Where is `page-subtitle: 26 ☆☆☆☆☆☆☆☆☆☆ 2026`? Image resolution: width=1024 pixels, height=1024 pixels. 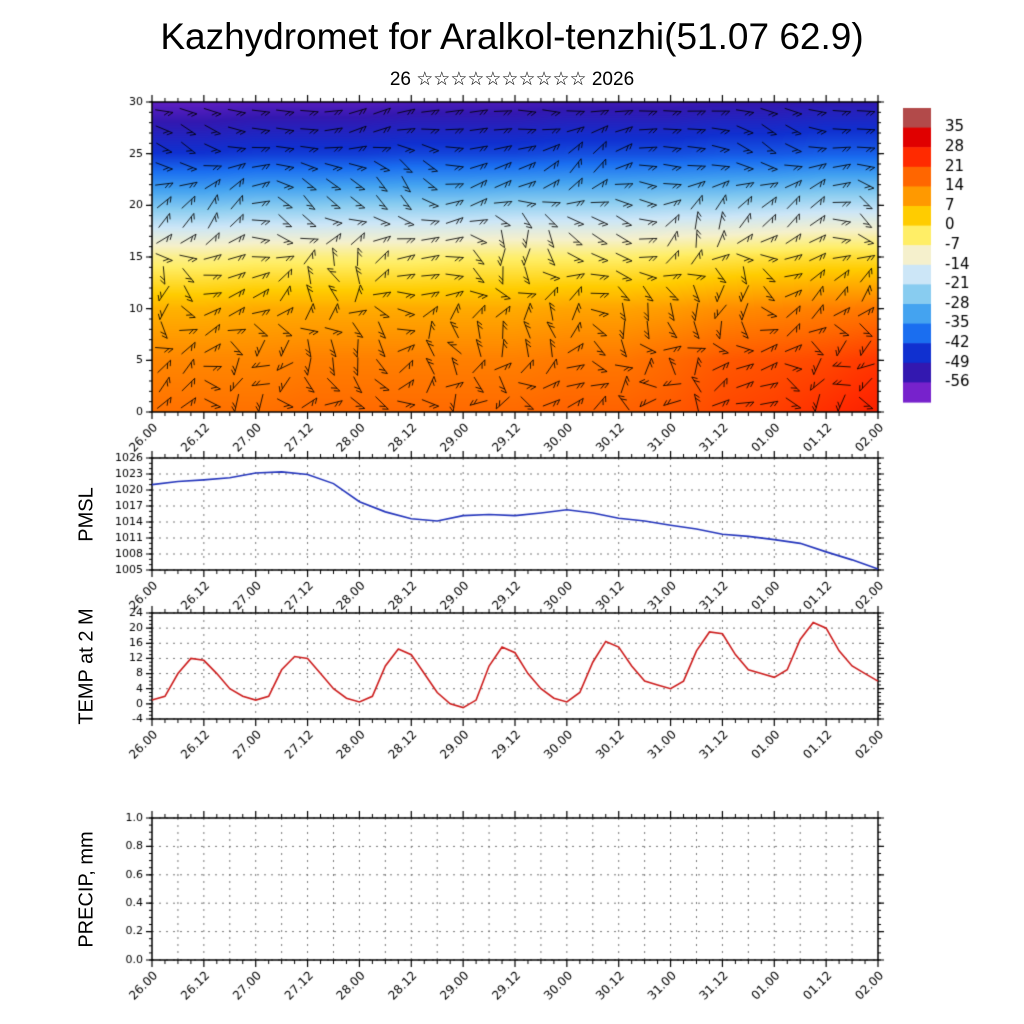
page-subtitle: 26 ☆☆☆☆☆☆☆☆☆☆ 2026 is located at coordinates (512, 79).